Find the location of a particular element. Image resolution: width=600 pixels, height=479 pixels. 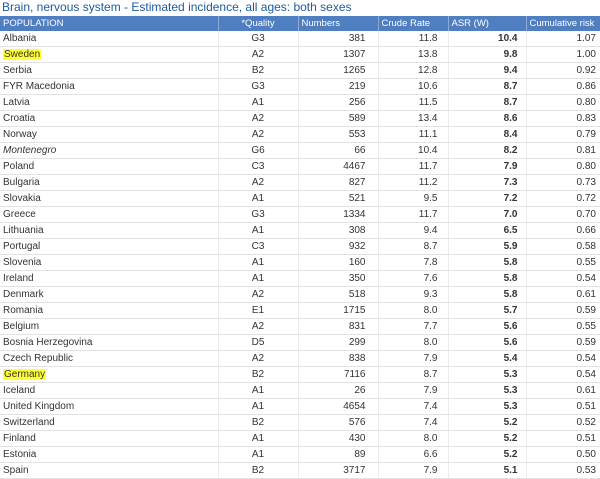

column-header-numbers: Numbers is located at coordinates (338, 23).